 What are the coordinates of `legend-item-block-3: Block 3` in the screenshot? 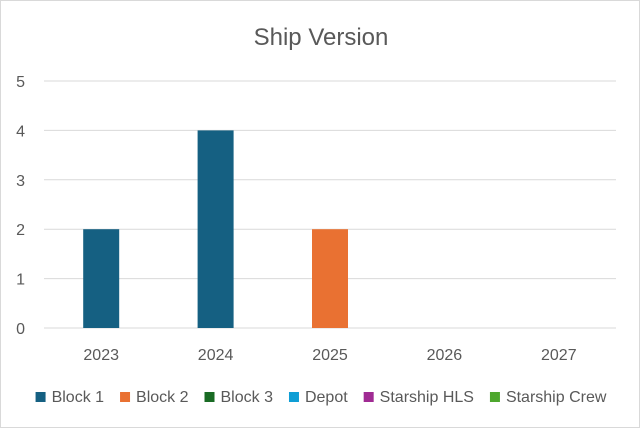 It's located at (239, 397).